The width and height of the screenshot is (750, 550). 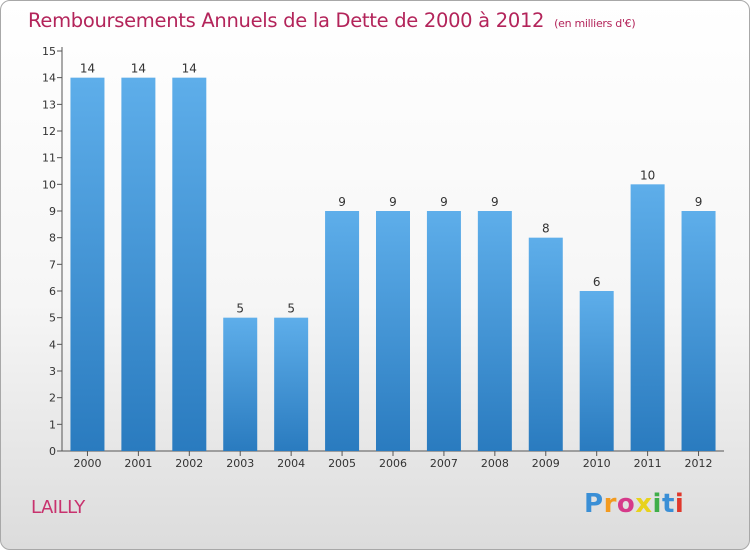 What do you see at coordinates (648, 463) in the screenshot?
I see `x-tick-label: 2011` at bounding box center [648, 463].